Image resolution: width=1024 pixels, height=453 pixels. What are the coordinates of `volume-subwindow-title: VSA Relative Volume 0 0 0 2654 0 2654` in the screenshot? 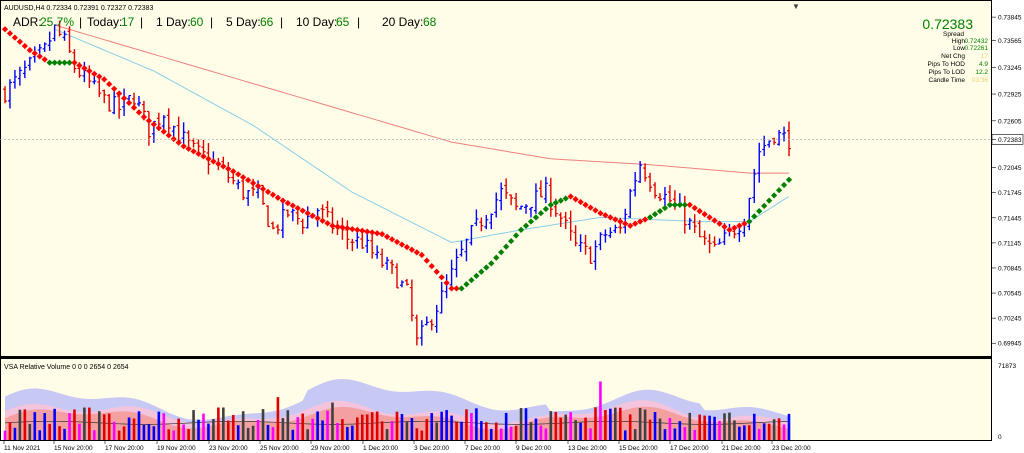 It's located at (66, 367).